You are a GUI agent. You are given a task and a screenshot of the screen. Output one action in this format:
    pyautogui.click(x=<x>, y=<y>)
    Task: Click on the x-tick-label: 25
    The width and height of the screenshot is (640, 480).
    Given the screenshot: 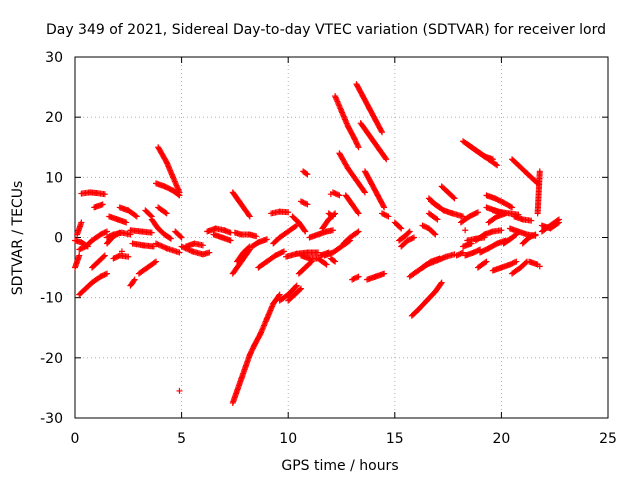 What is the action you would take?
    pyautogui.click(x=608, y=439)
    